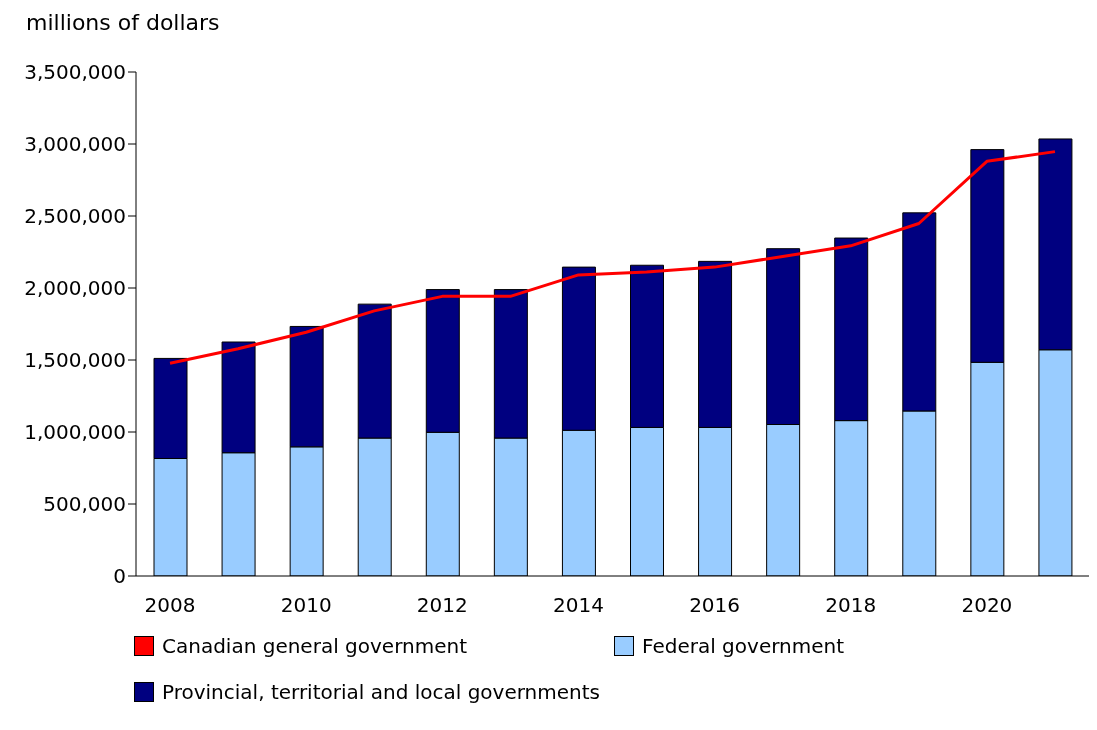  What do you see at coordinates (314, 646) in the screenshot?
I see `legend-label: Canadian general government` at bounding box center [314, 646].